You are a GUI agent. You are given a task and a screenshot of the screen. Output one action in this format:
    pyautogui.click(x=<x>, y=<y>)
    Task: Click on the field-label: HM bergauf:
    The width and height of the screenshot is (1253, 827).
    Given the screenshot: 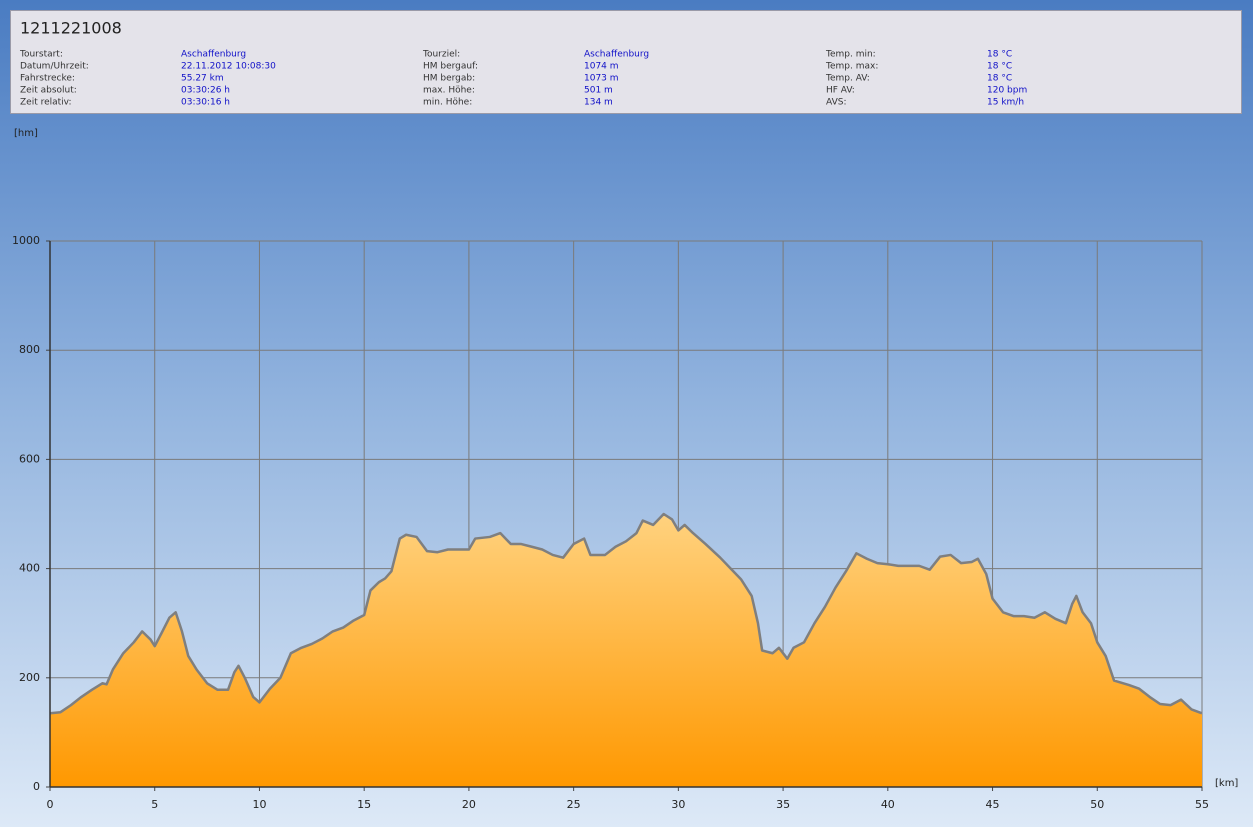 What is the action you would take?
    pyautogui.click(x=450, y=67)
    